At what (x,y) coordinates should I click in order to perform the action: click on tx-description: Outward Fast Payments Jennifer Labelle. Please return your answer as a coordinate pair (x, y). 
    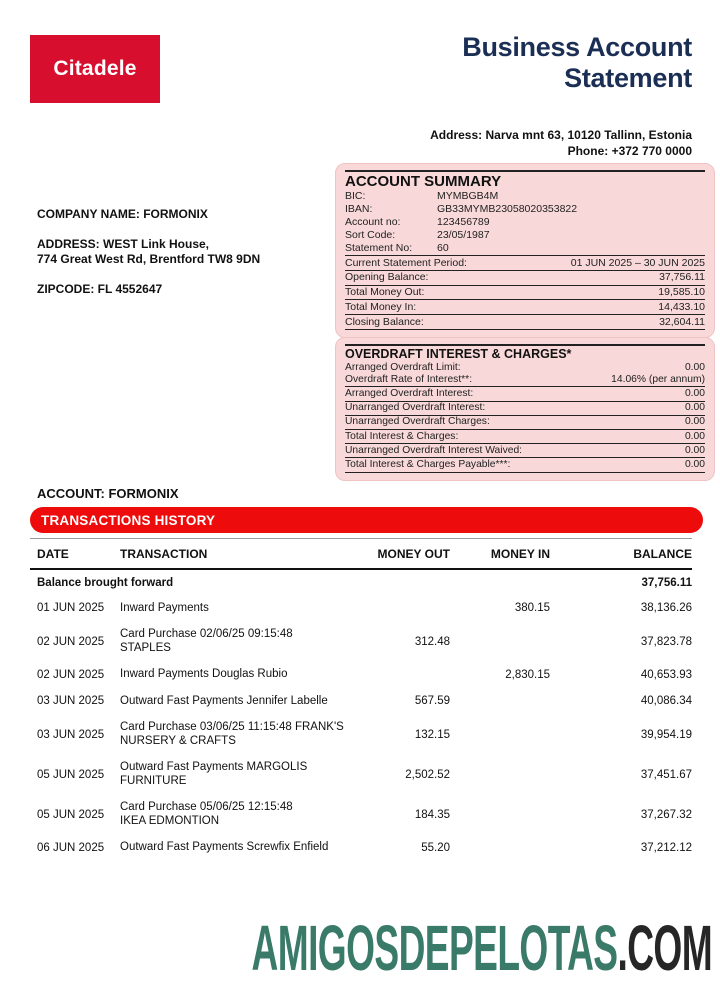
    Looking at the image, I should click on (224, 700).